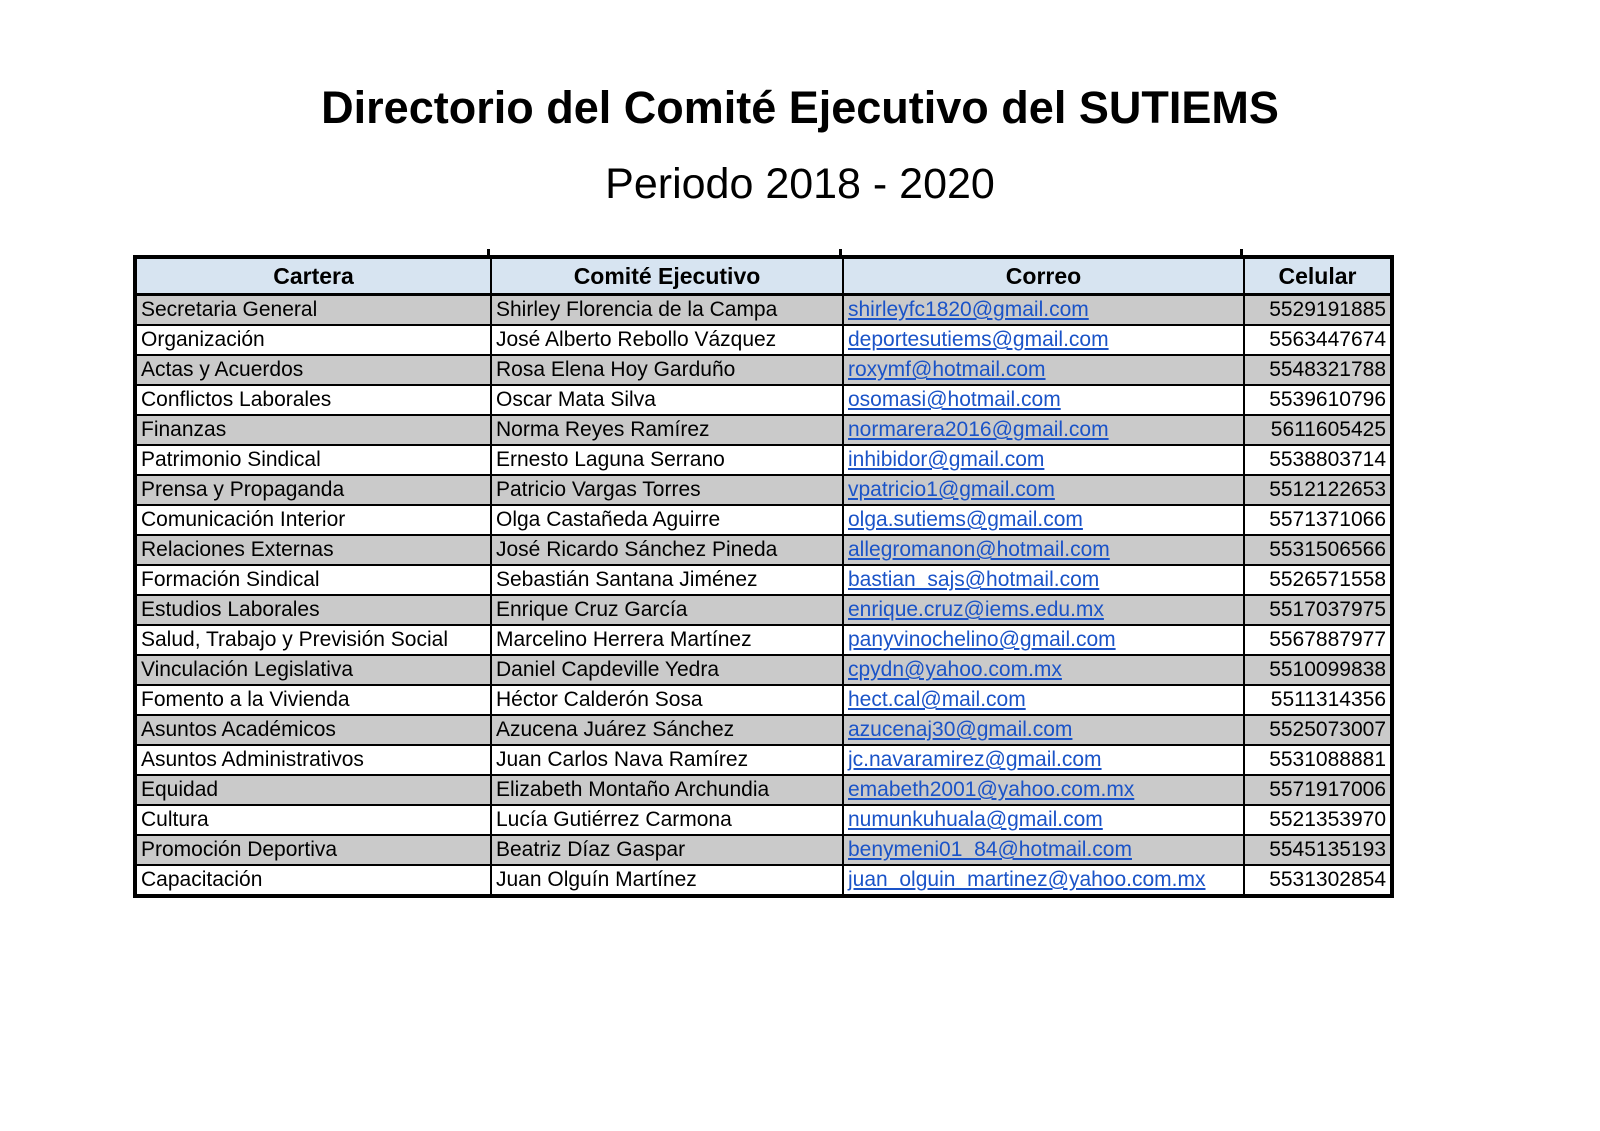 This screenshot has width=1600, height=1131. What do you see at coordinates (975, 759) in the screenshot?
I see `email-link: jc.navaramirez@gmail.com` at bounding box center [975, 759].